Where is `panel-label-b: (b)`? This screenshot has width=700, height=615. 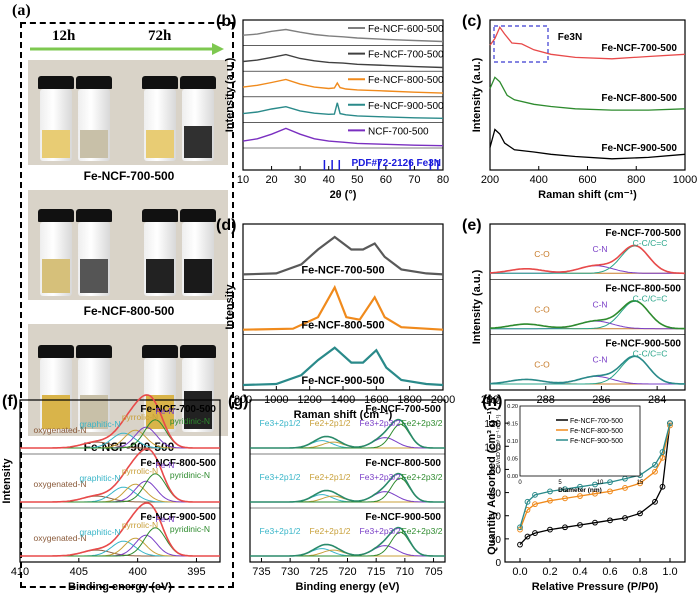 panel-label-b: (b) is located at coordinates (226, 21).